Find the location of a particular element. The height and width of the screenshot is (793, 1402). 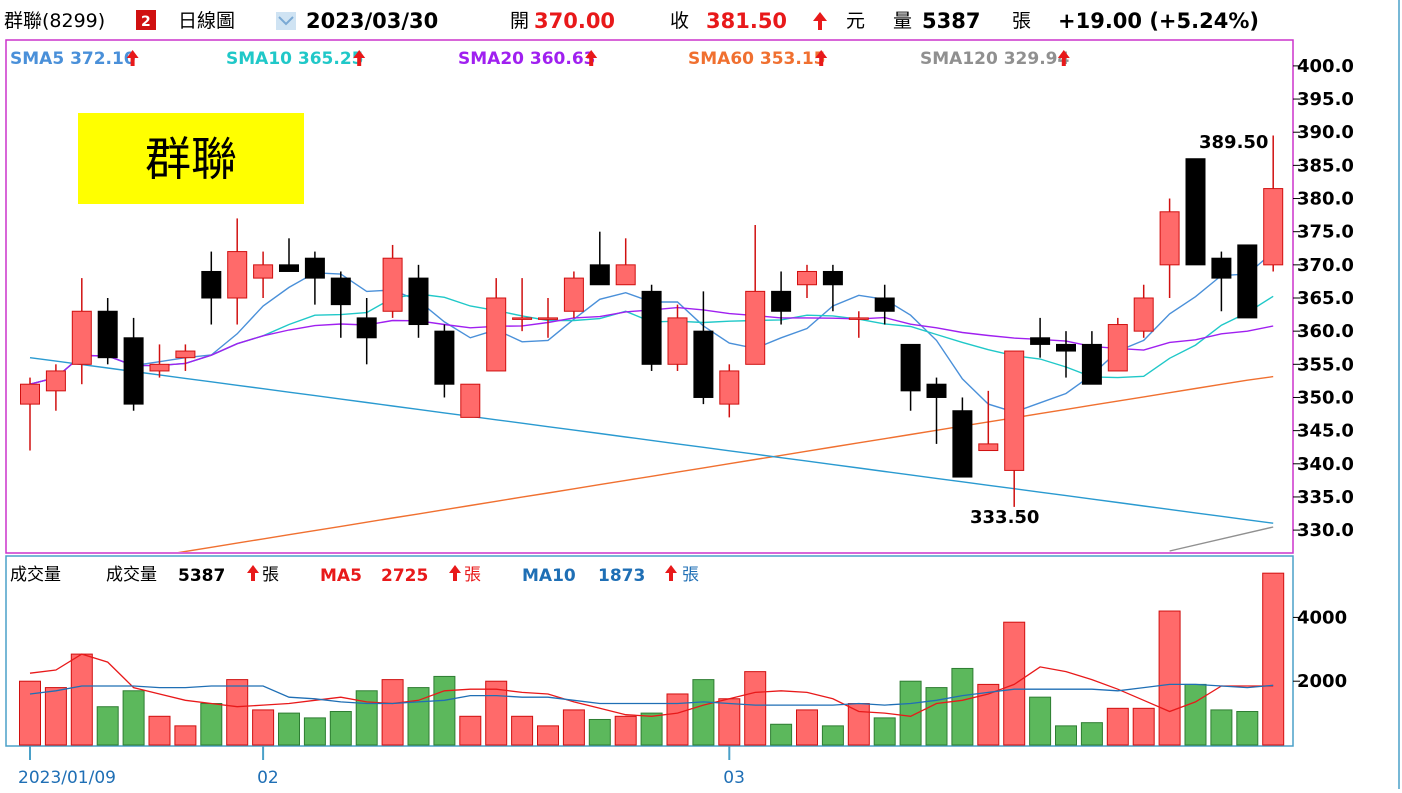

period-dropdown-box is located at coordinates (286, 21).